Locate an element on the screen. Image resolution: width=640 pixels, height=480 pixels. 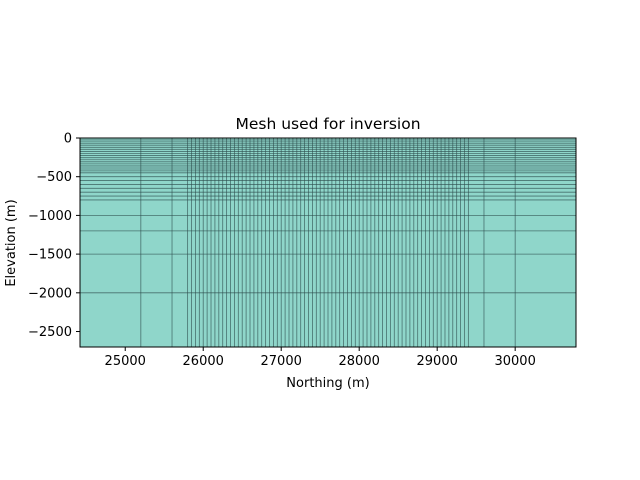
x-tick-label: 28000 is located at coordinates (359, 361).